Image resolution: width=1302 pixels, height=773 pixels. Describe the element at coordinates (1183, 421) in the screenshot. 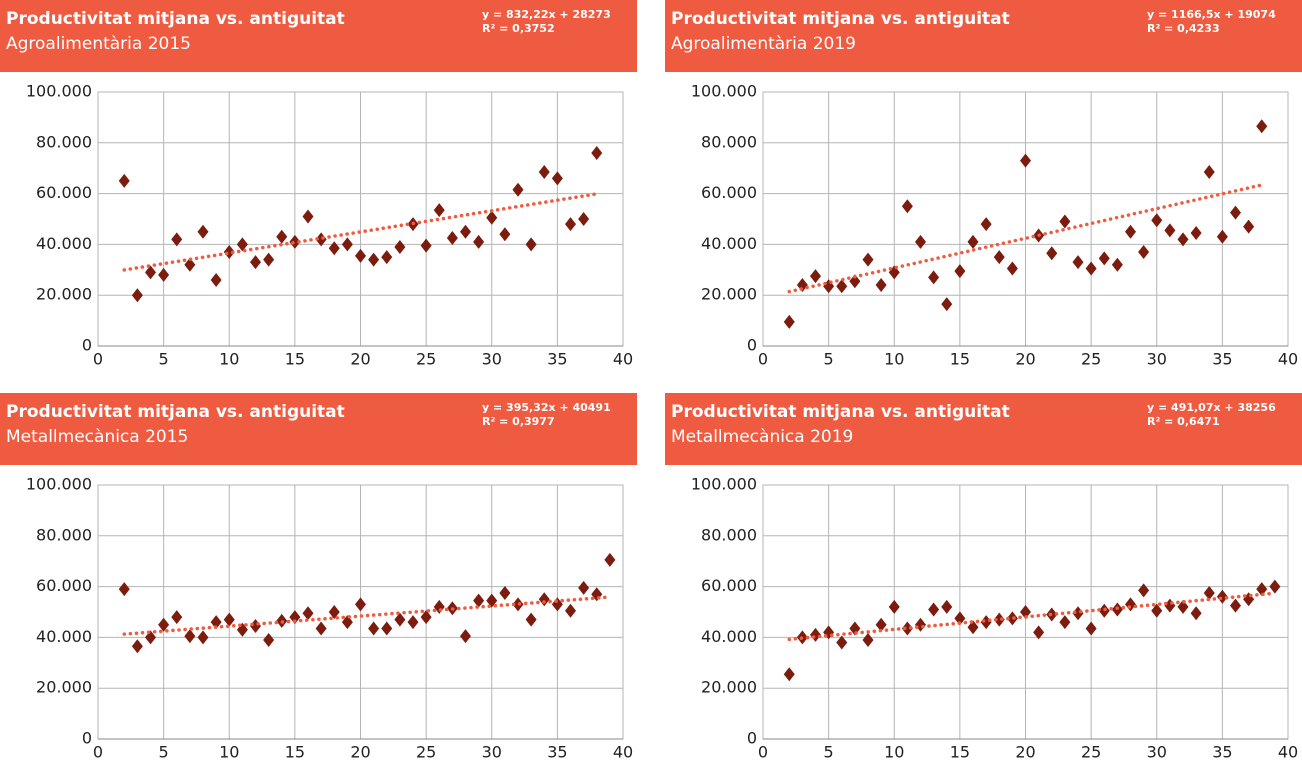

I see `r-squared: R² = 0,6471` at that location.